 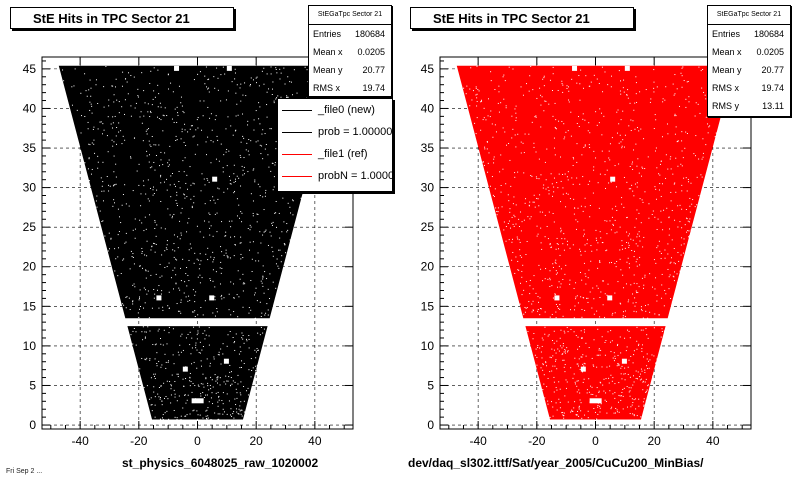 I want to click on panel-1-stats-row: Mean x 0.0205, so click(x=350, y=52).